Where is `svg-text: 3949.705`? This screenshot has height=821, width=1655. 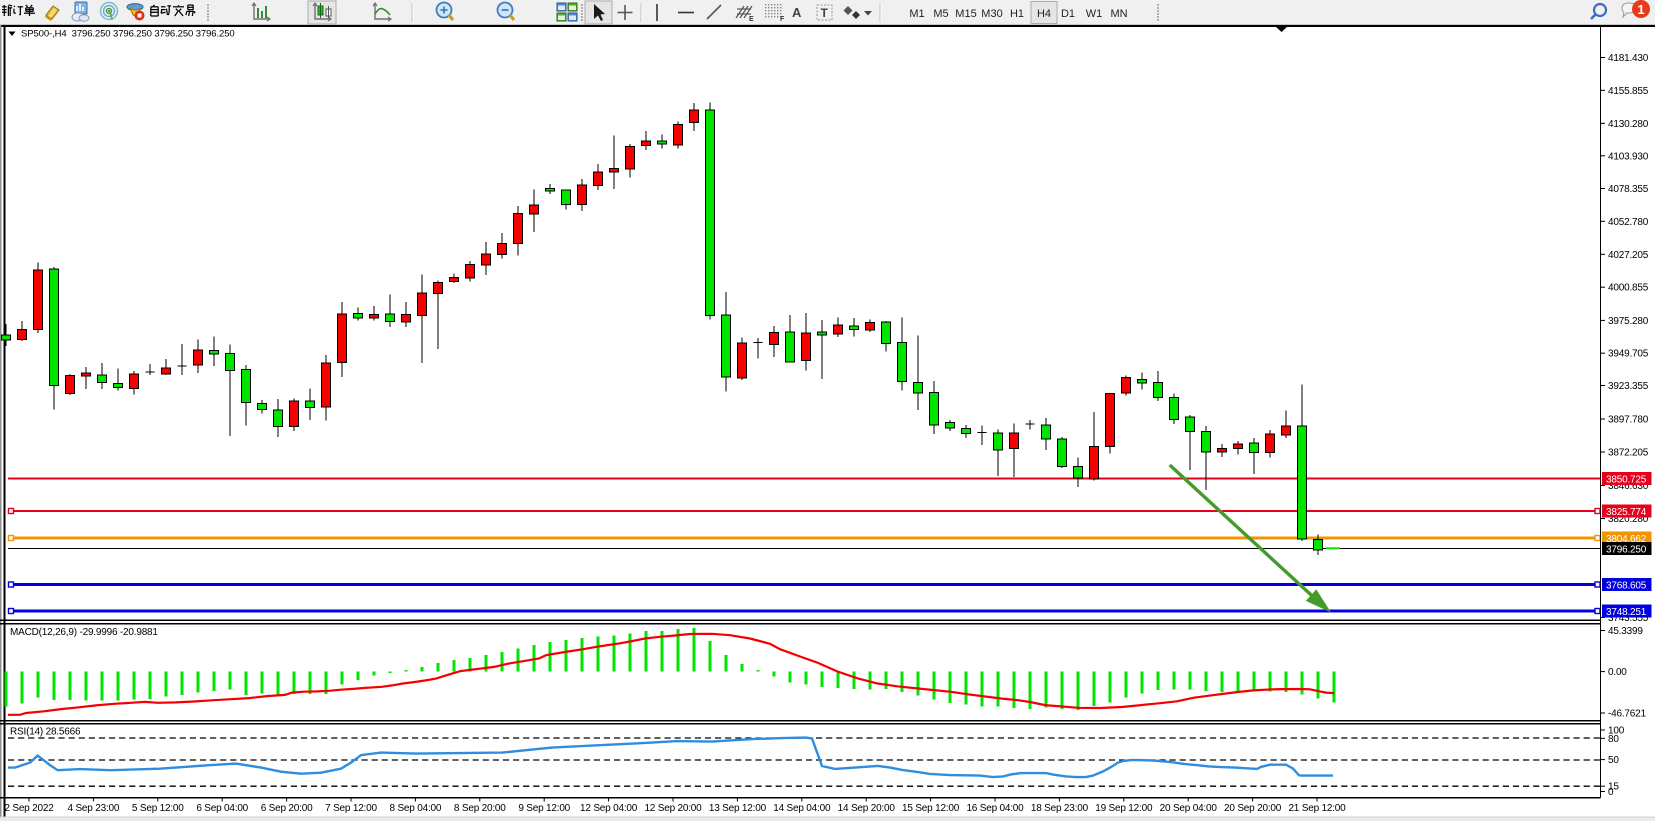 svg-text: 3949.705 is located at coordinates (1628, 354).